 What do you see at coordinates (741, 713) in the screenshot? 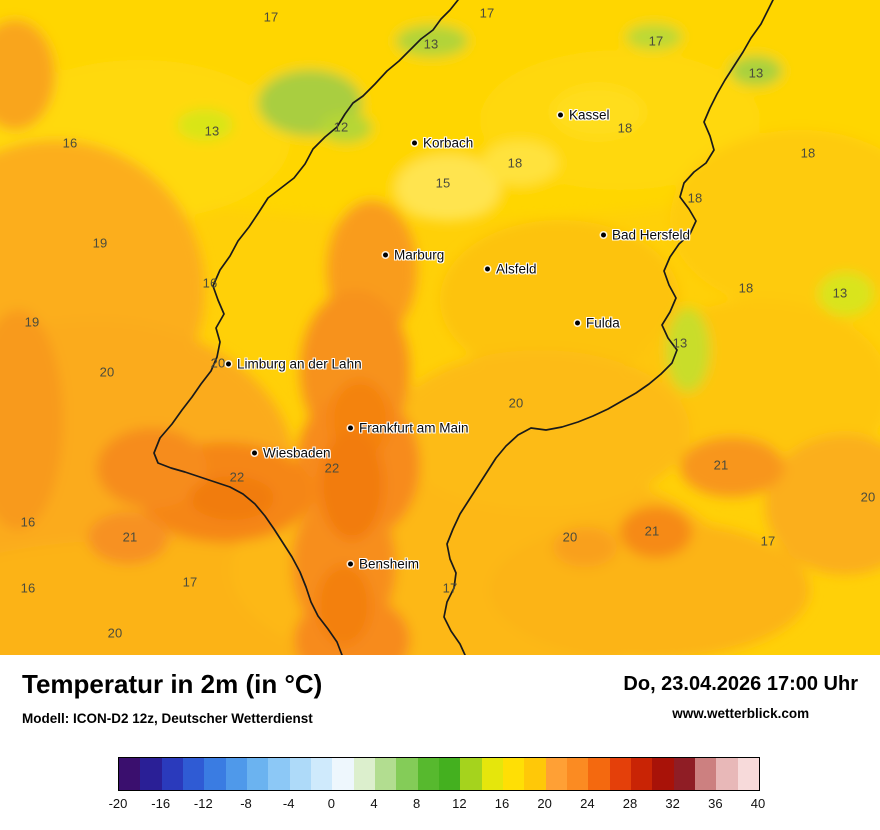
I see `website-url: www.wetterblick.com` at bounding box center [741, 713].